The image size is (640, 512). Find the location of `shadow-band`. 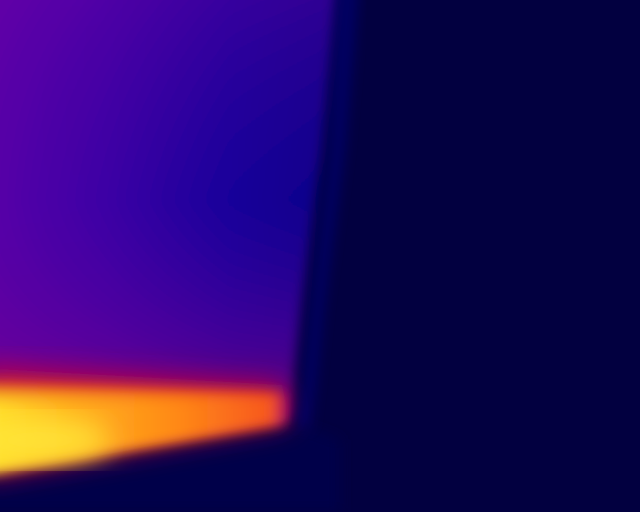

shadow-band is located at coordinates (170, 468).